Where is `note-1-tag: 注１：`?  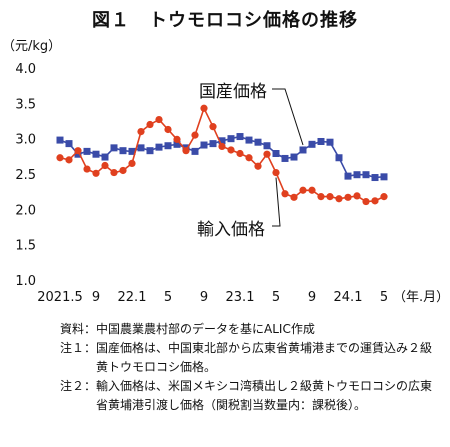
note-1-tag: 注１： is located at coordinates (78, 348).